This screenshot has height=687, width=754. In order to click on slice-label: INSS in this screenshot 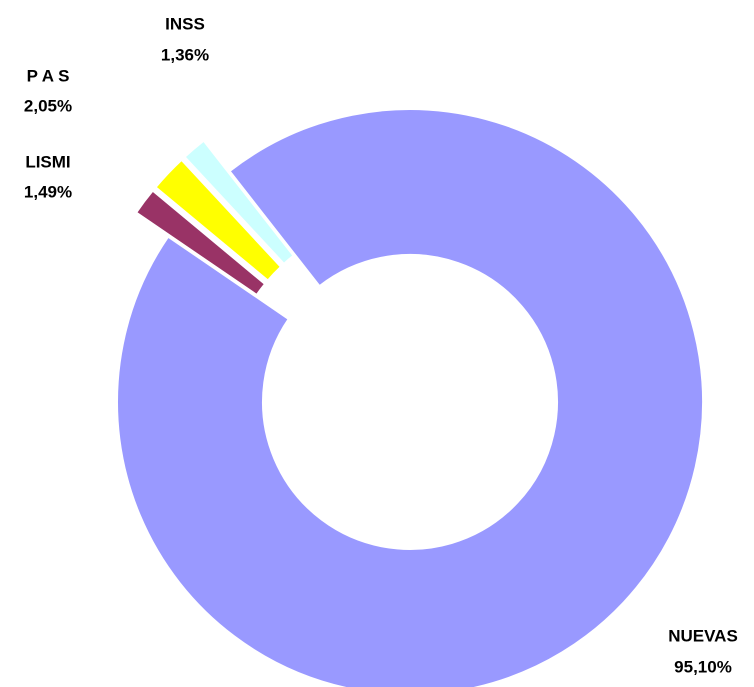, I will do `click(185, 23)`.